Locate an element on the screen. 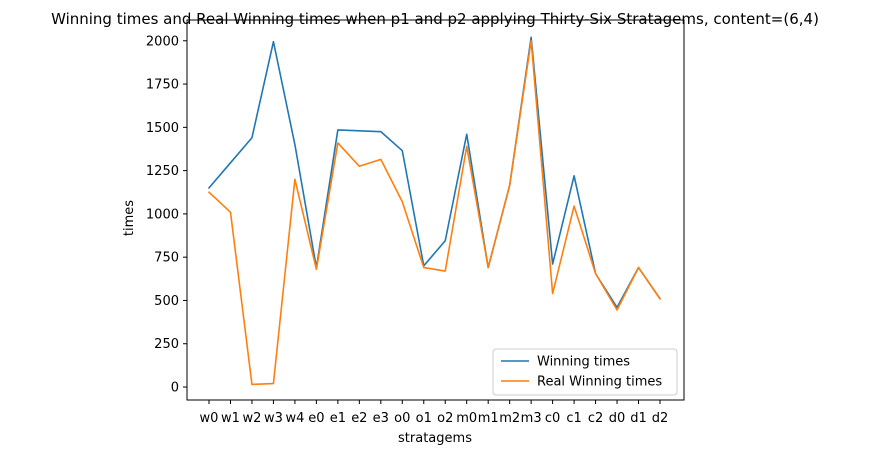  x-tick-label: c0 is located at coordinates (552, 418).